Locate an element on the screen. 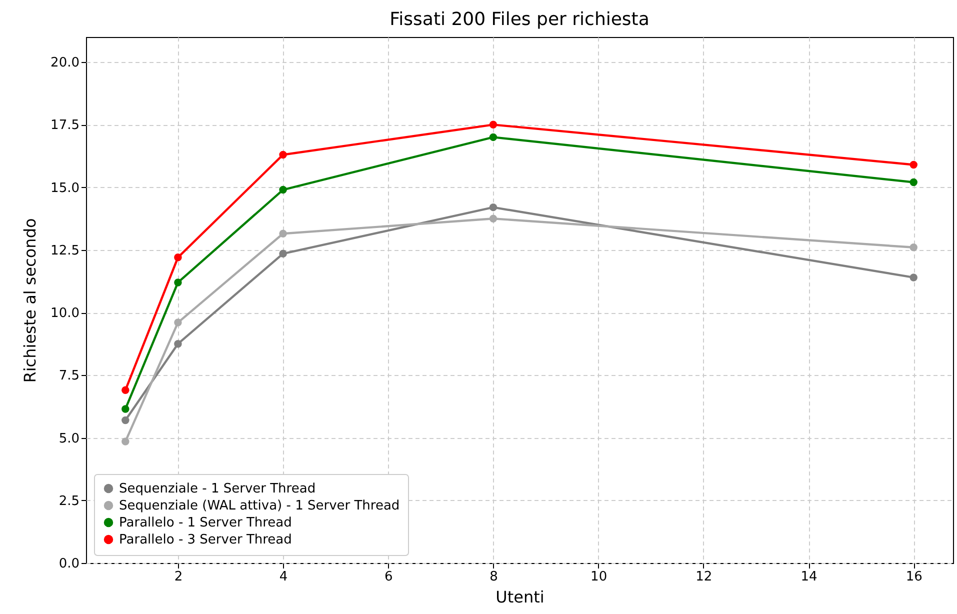 This screenshot has height=614, width=957. x-axis-title: Utenti is located at coordinates (520, 597).